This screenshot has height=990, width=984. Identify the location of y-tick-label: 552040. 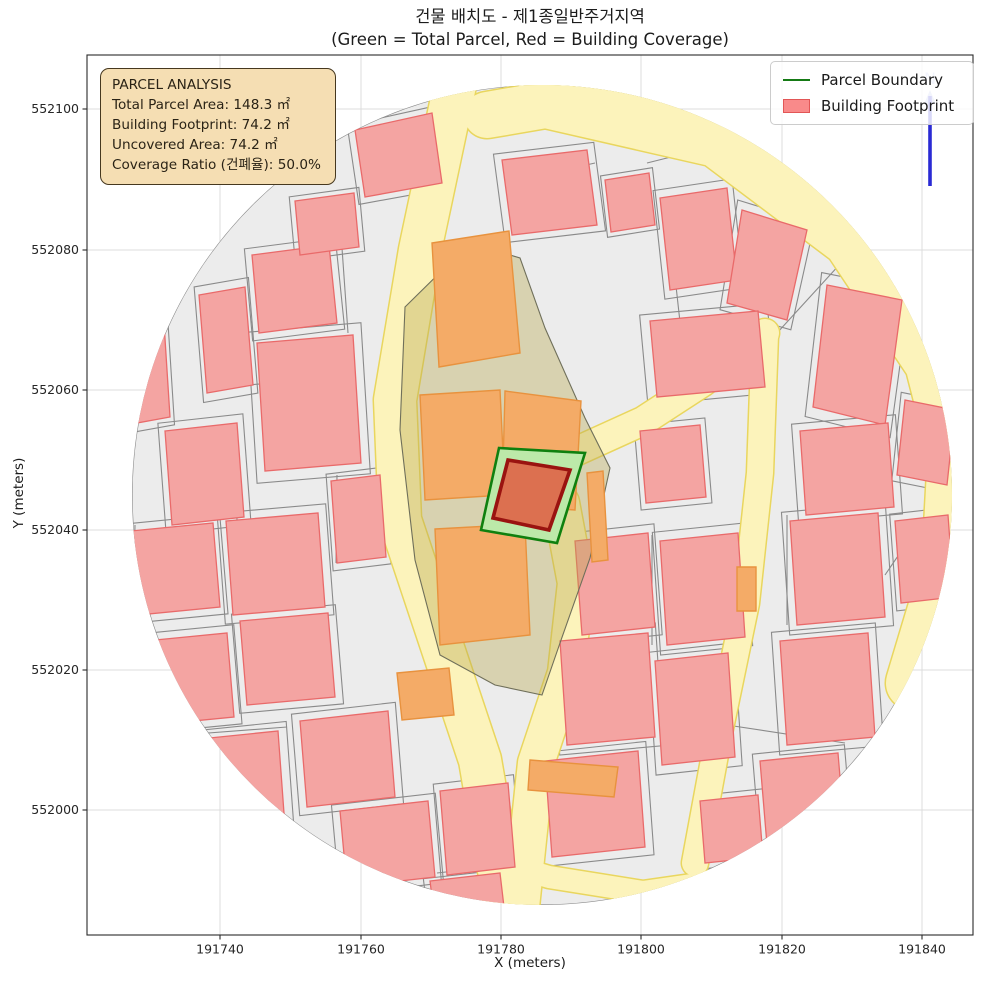
(55, 529).